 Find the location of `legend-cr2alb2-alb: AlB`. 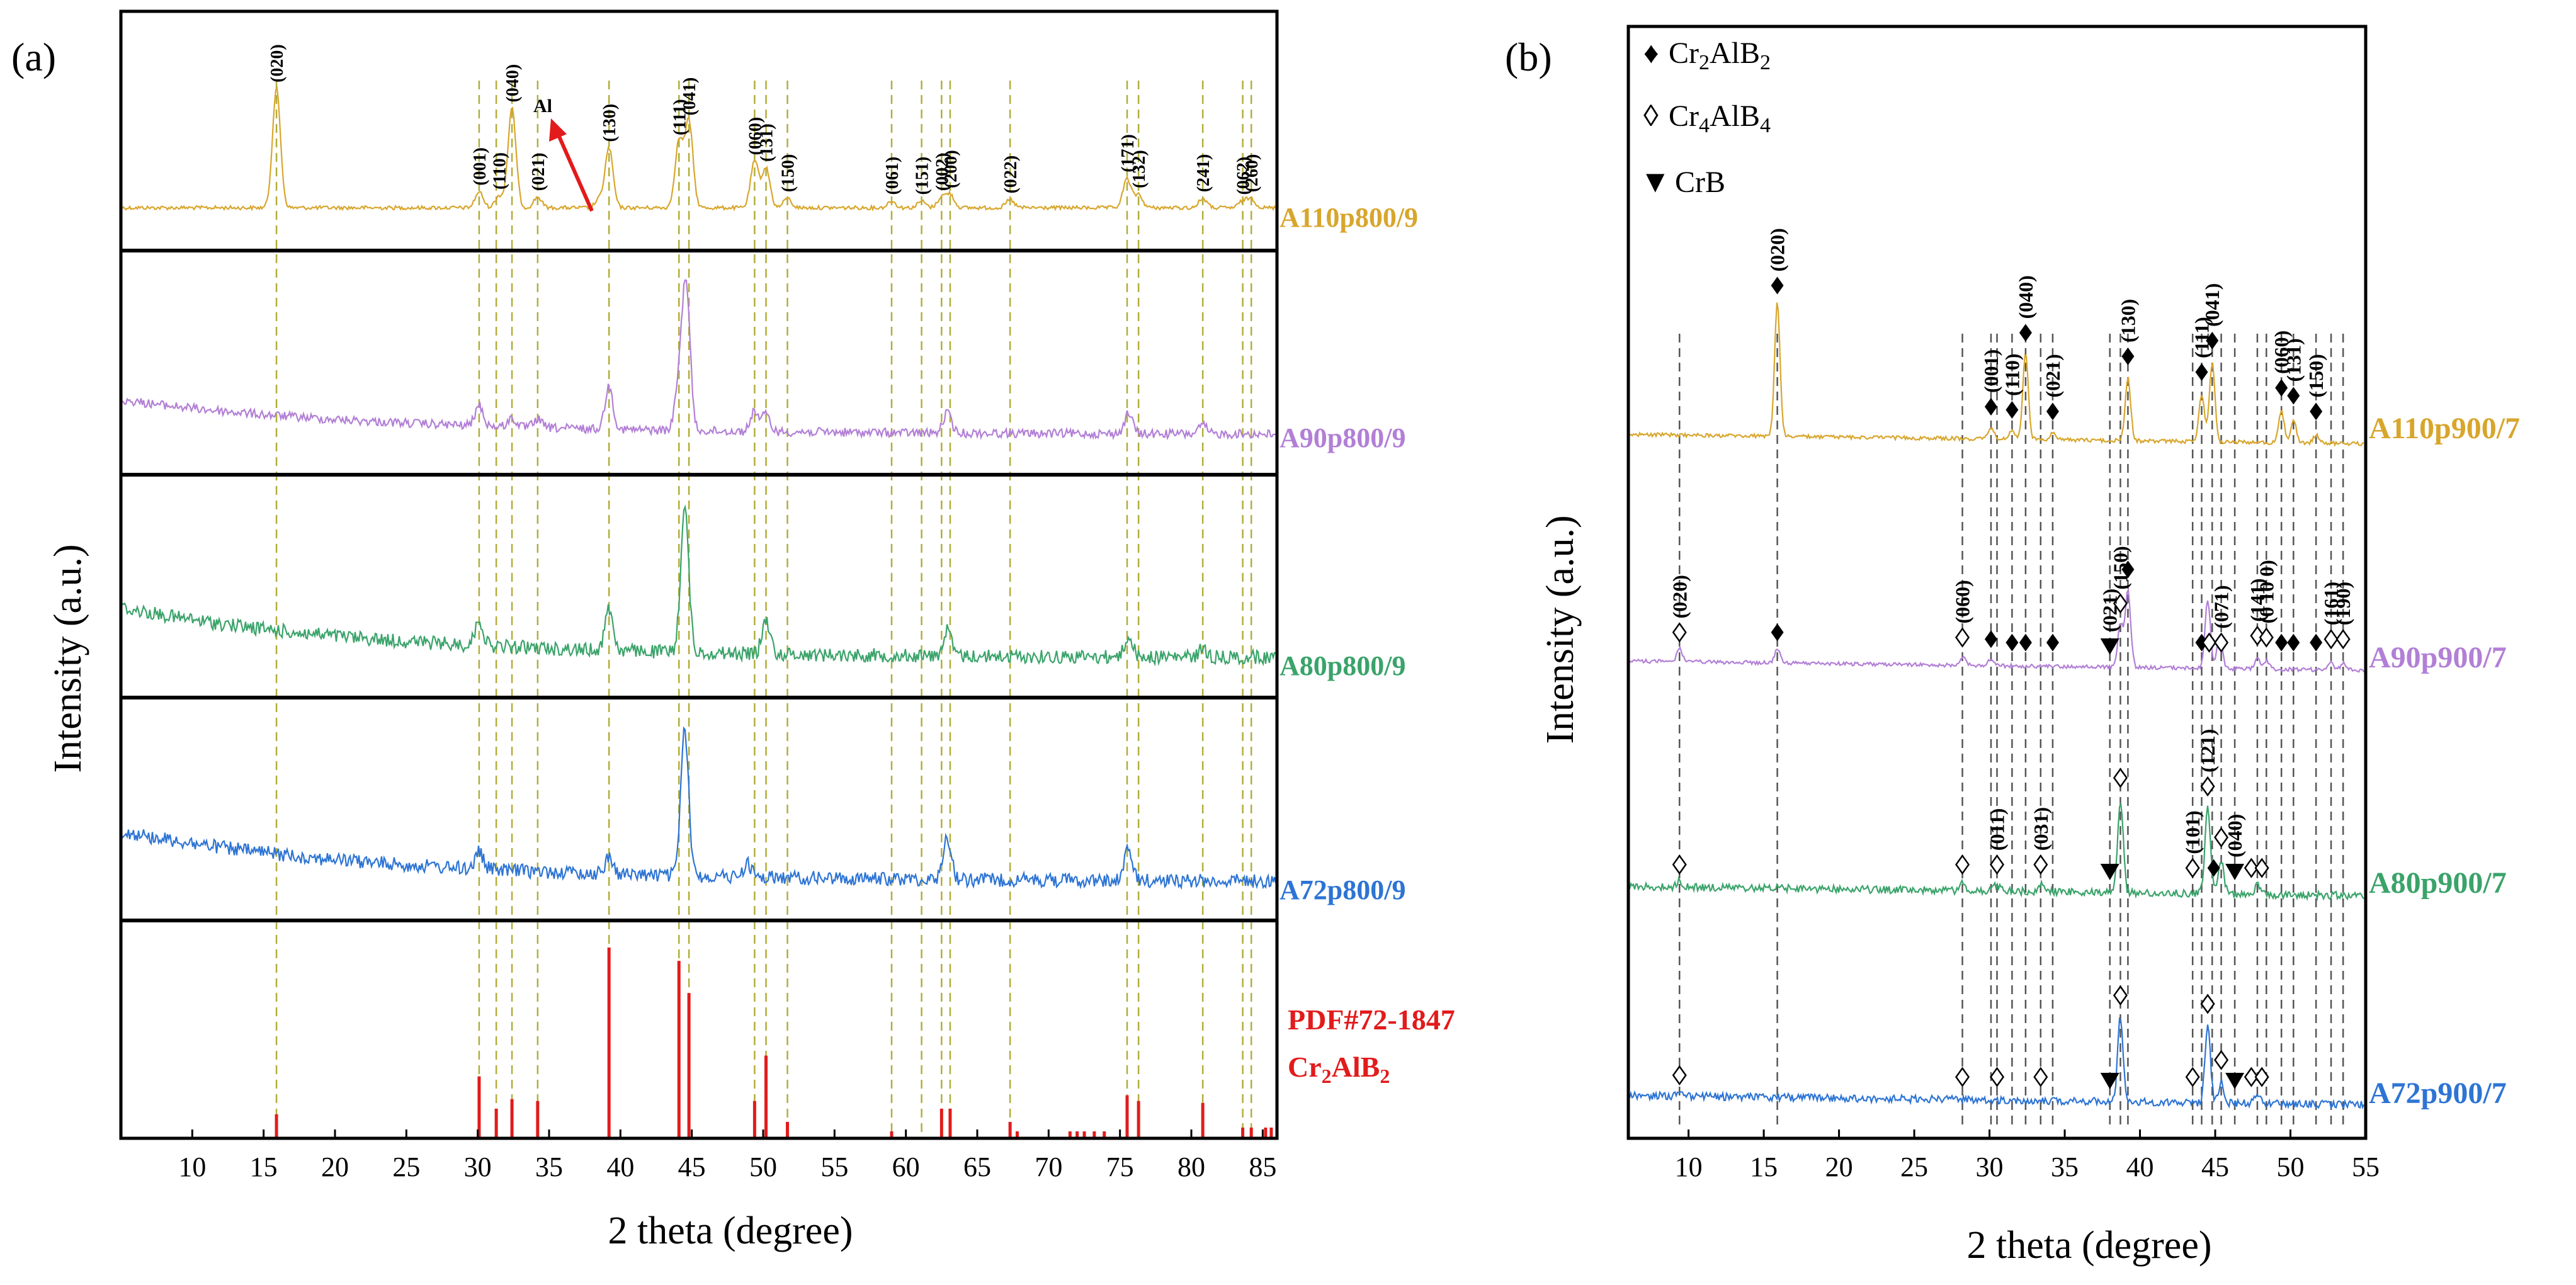

legend-cr2alb2-alb: AlB is located at coordinates (1735, 53).